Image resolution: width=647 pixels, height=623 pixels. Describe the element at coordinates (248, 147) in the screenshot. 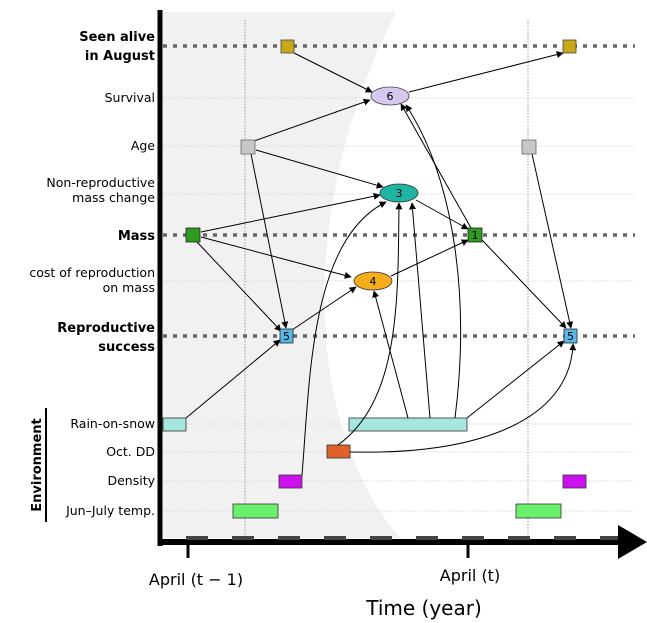

I see `age-node-prev` at that location.